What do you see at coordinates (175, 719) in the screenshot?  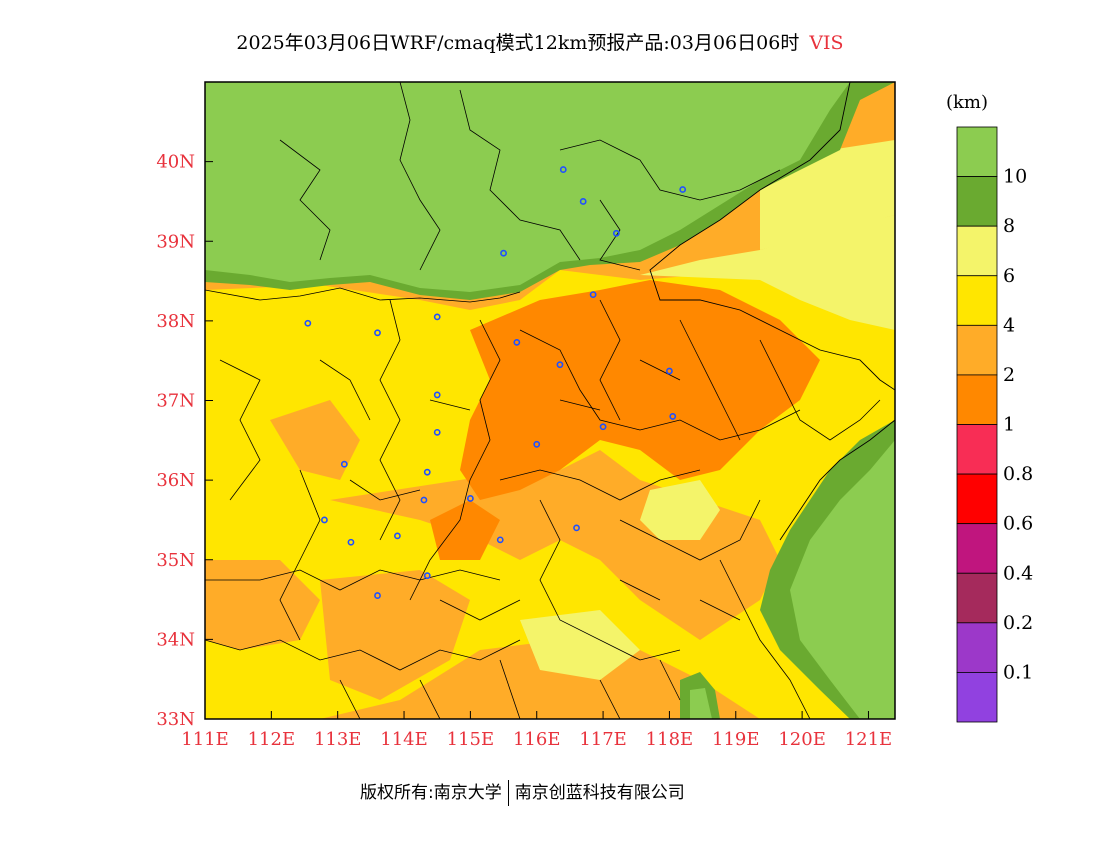 I see `lat-tick-label: 33N` at bounding box center [175, 719].